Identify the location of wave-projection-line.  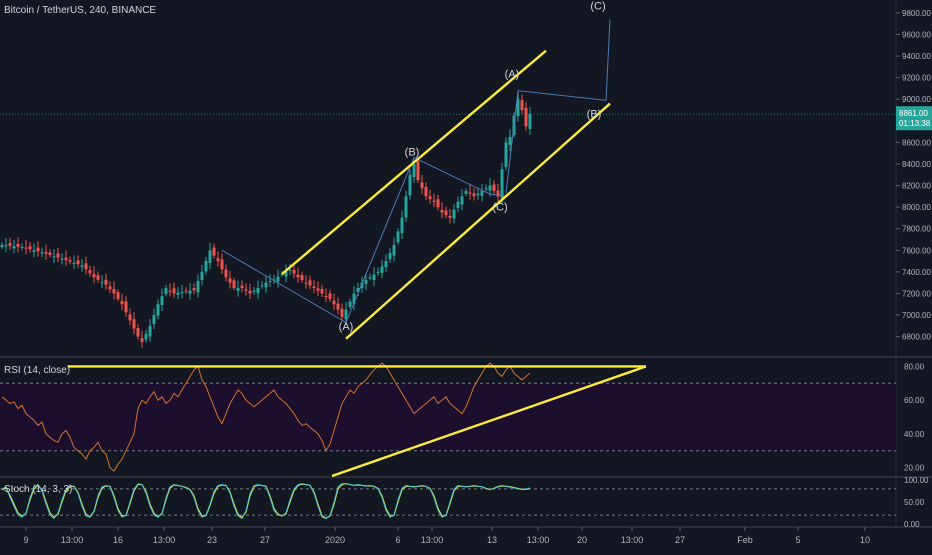
(558, 106).